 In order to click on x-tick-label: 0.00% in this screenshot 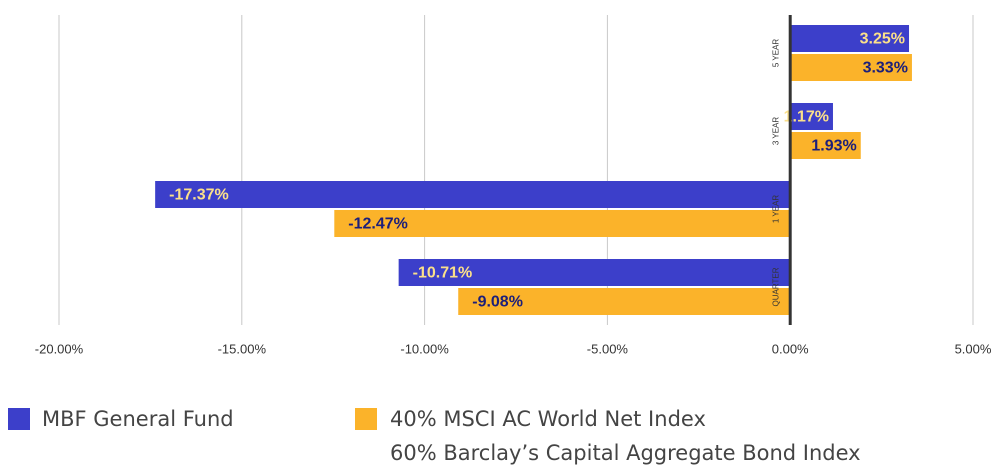, I will do `click(790, 348)`.